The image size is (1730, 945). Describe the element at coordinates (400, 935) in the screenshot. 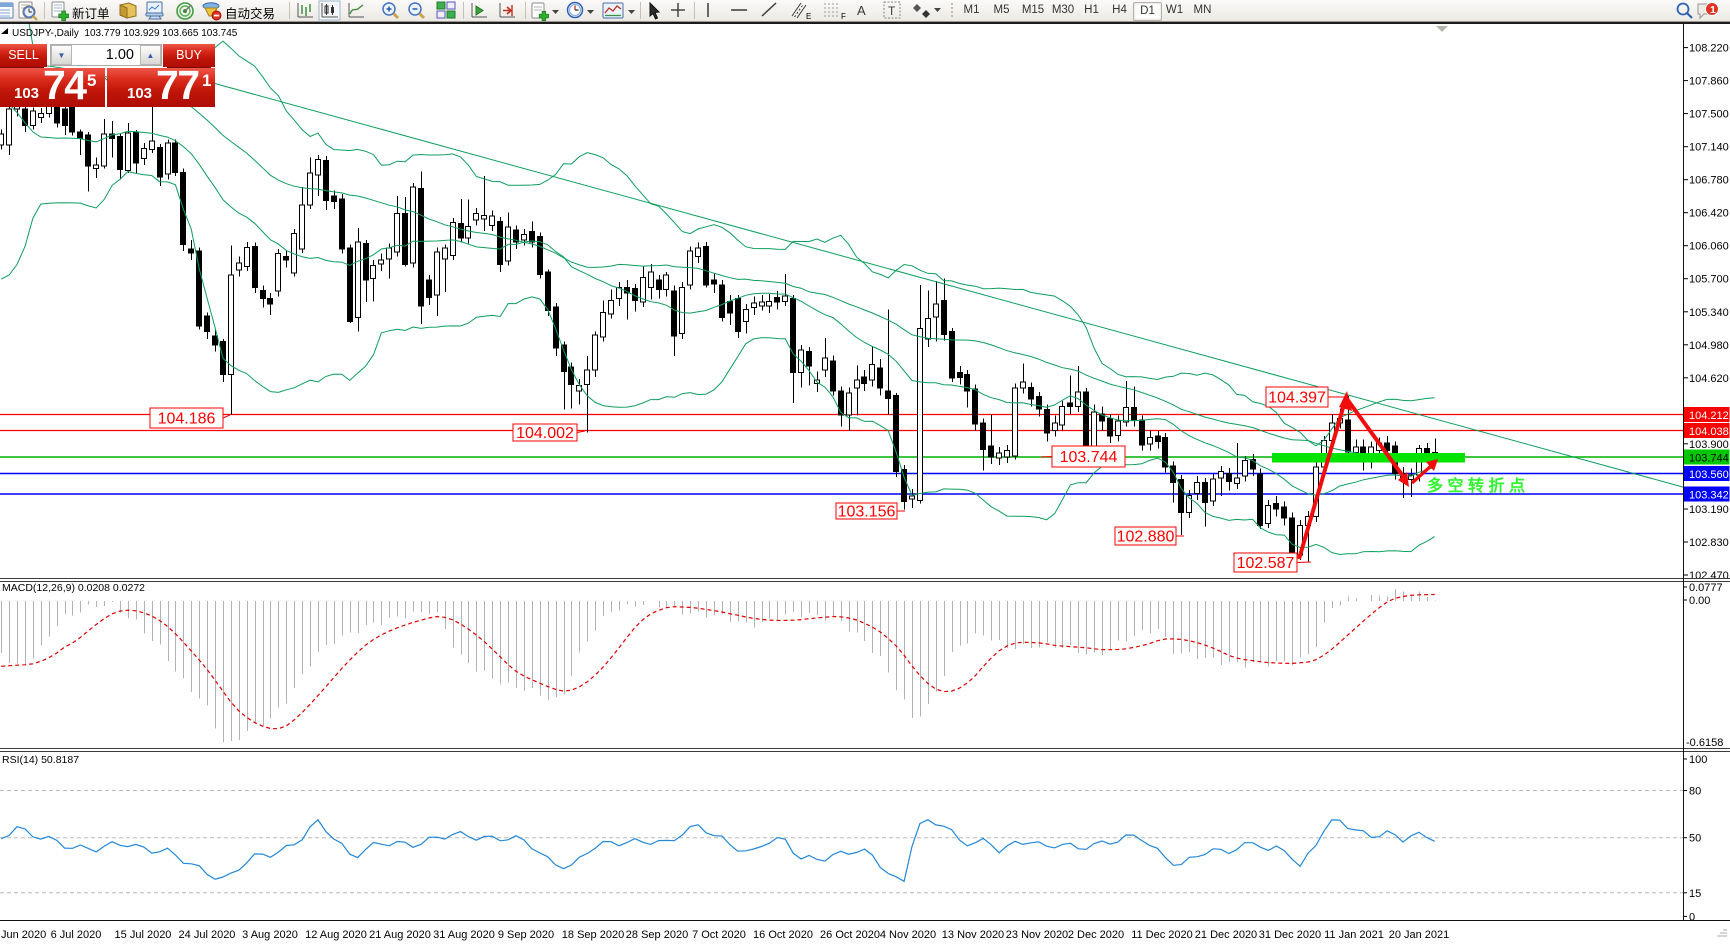

I see `svg-text: 21 Aug 2020` at that location.